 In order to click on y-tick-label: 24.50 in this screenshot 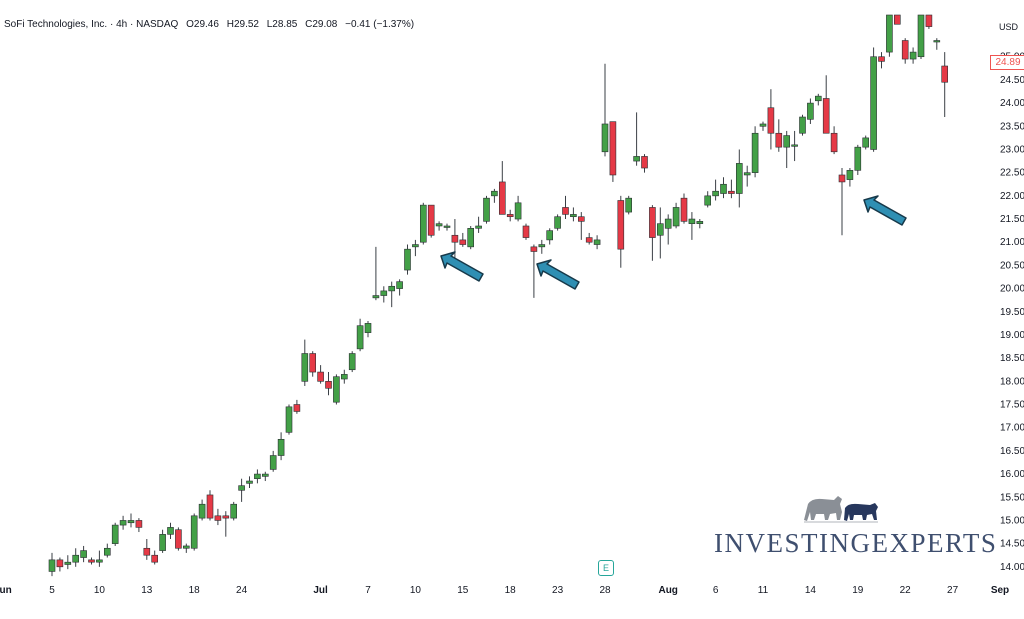, I will do `click(1012, 80)`.